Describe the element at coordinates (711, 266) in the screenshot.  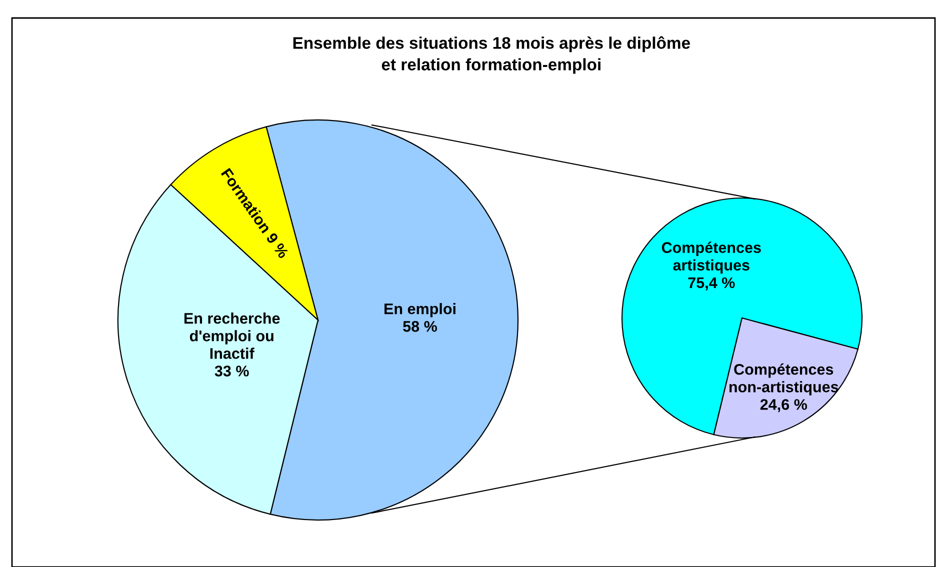
I see `slice-label: Compétences artistiques 75,4 %` at that location.